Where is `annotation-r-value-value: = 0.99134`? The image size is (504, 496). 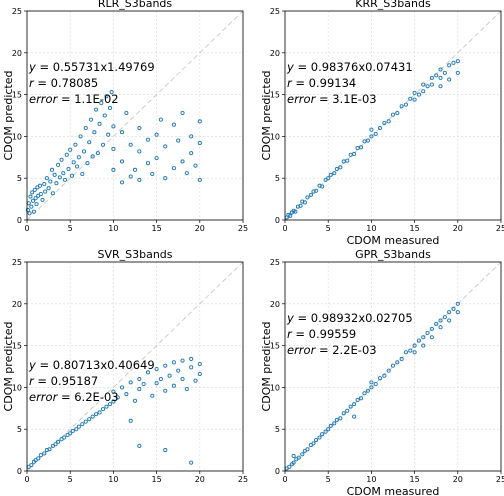
annotation-r-value-value: = 0.99134 is located at coordinates (324, 83).